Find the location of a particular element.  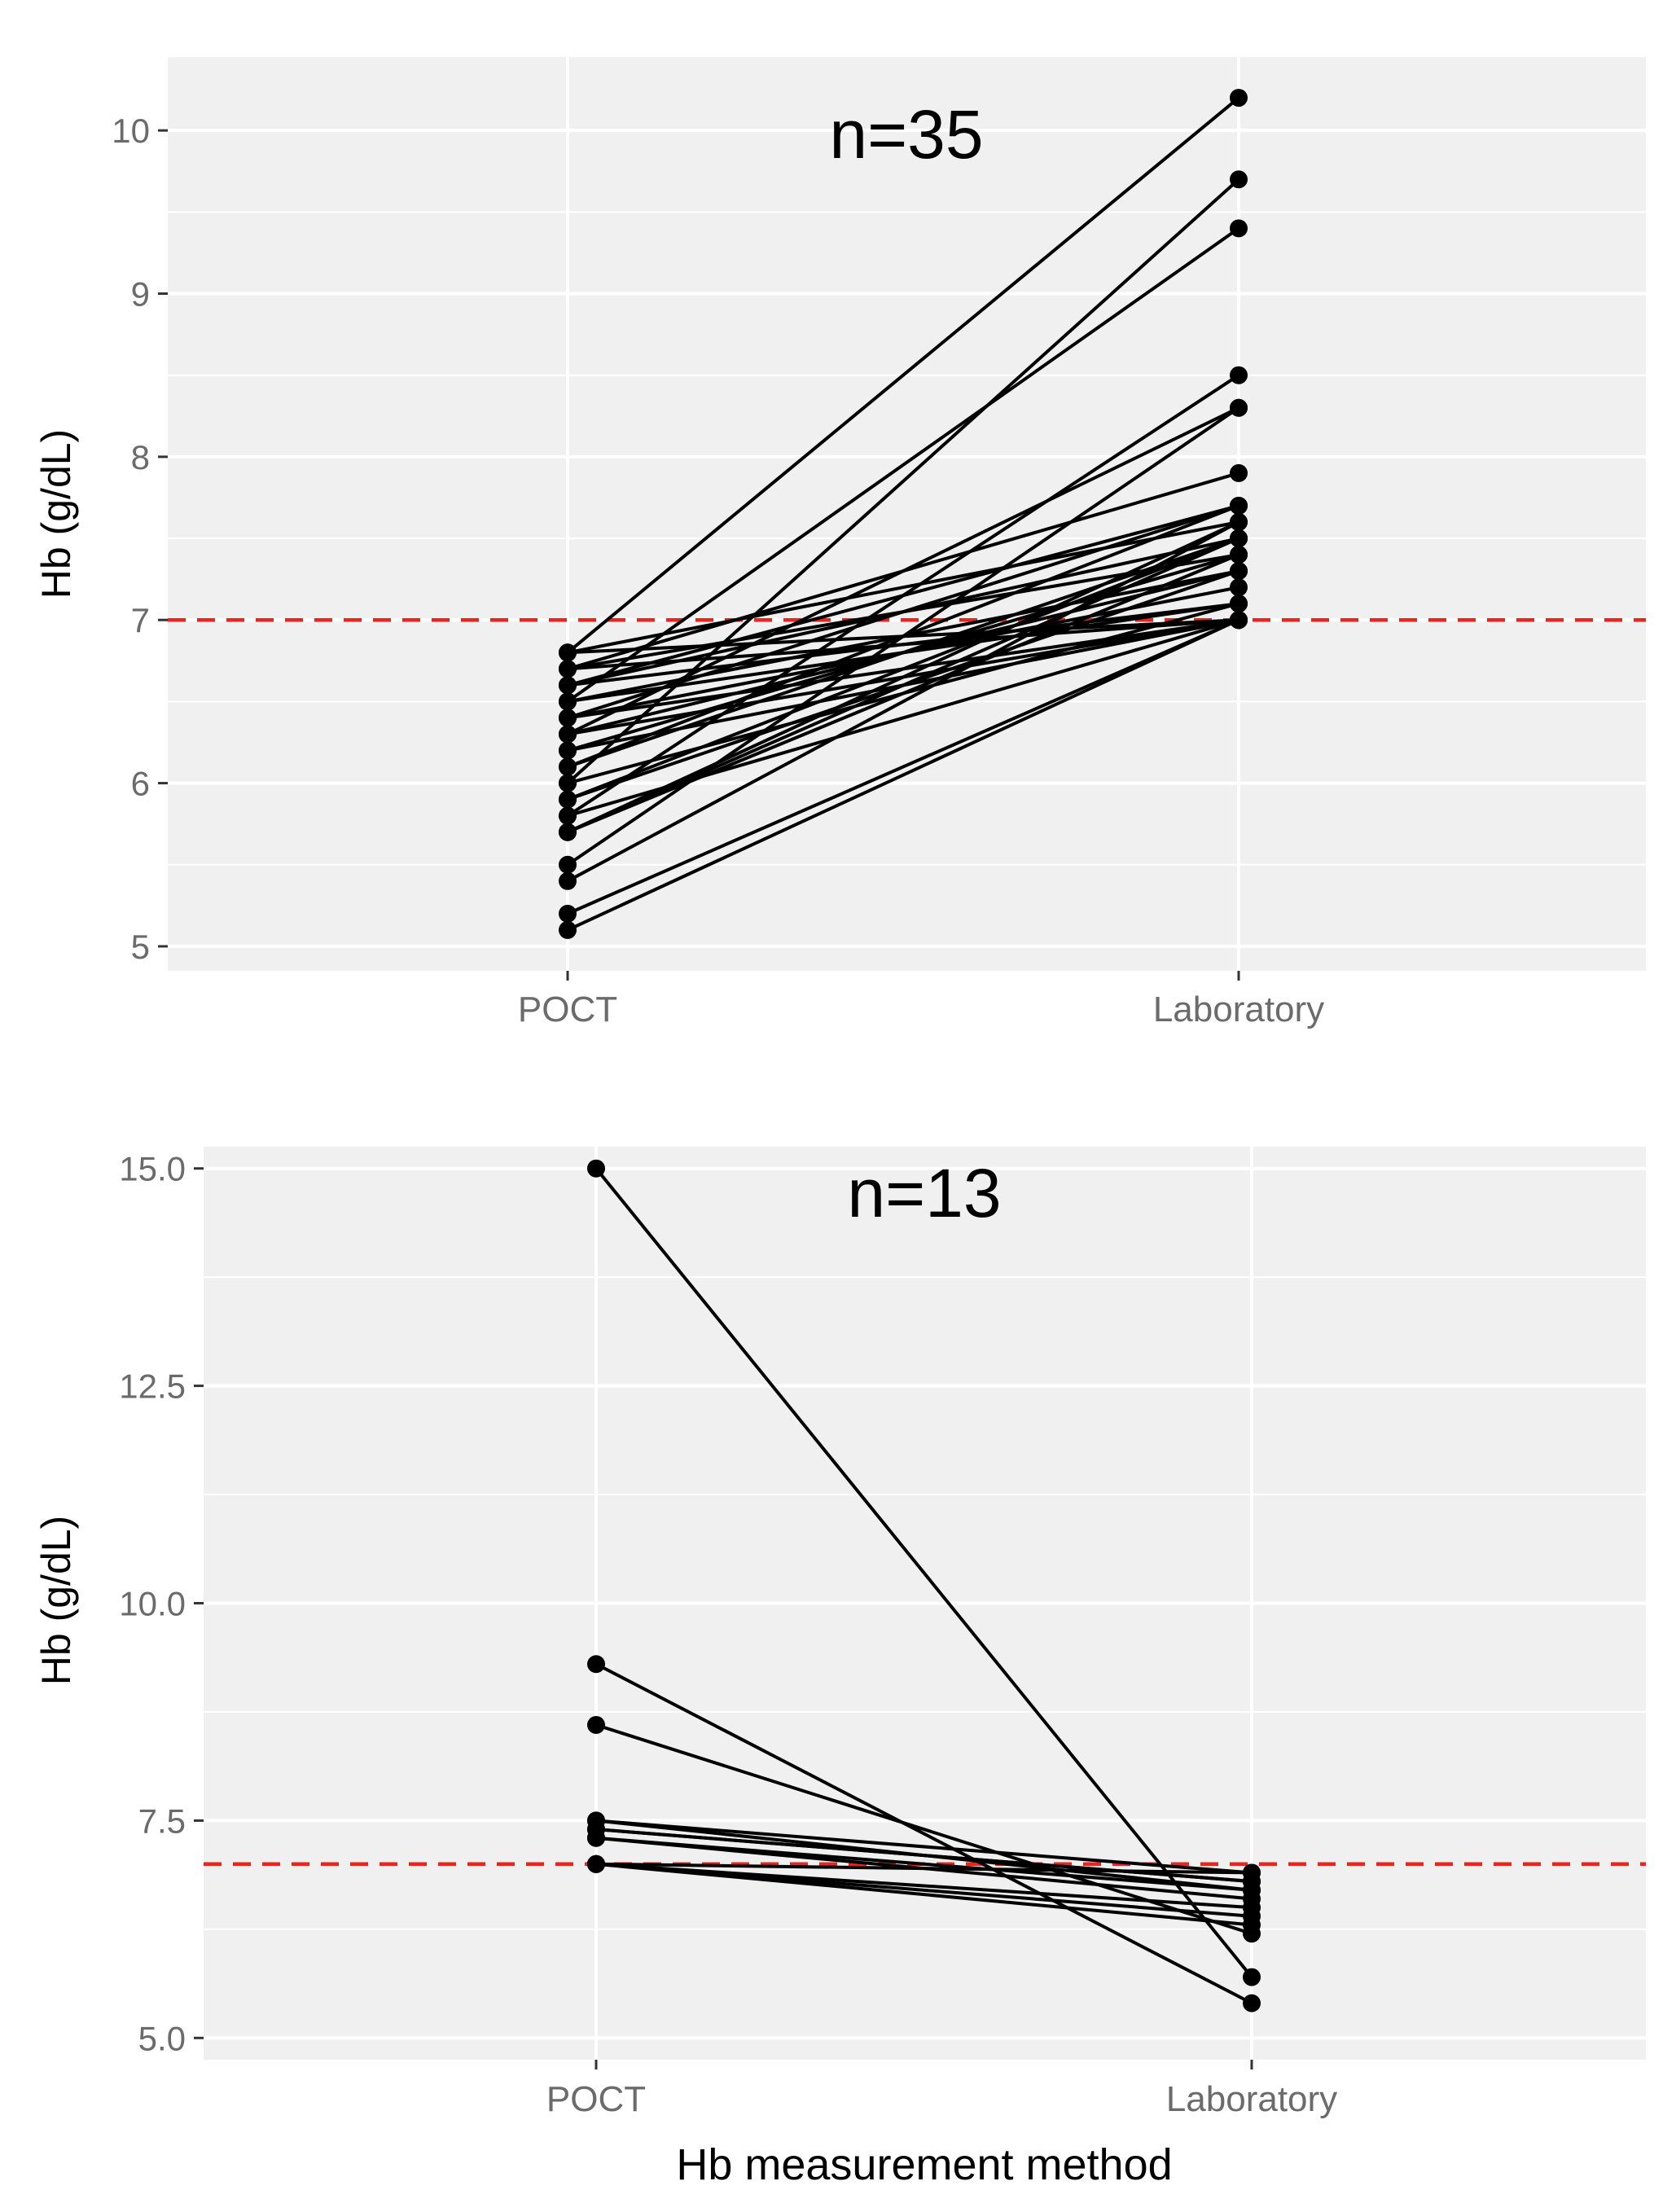

bottom-chart-y-tick-label: 10.0 is located at coordinates (152, 1604).